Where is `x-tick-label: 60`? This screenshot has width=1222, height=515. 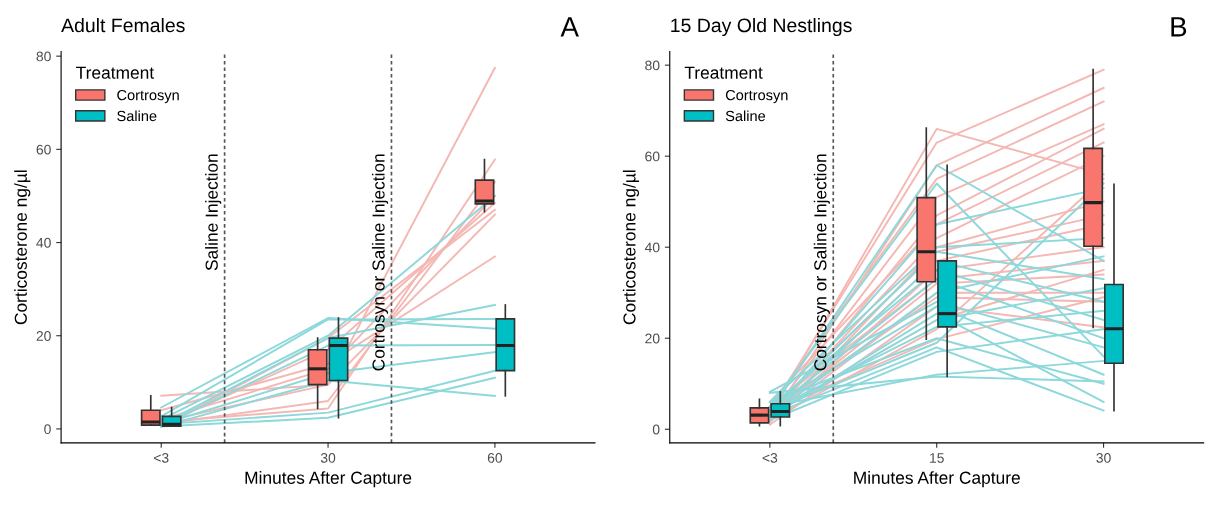 x-tick-label: 60 is located at coordinates (495, 457).